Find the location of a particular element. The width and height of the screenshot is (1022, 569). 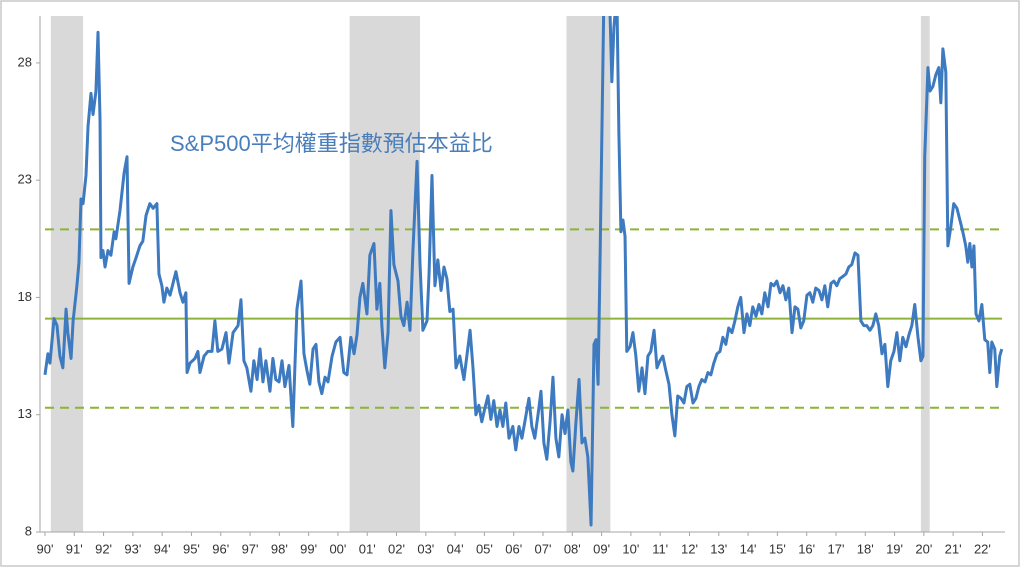

x-tick-label: 01' is located at coordinates (367, 548).